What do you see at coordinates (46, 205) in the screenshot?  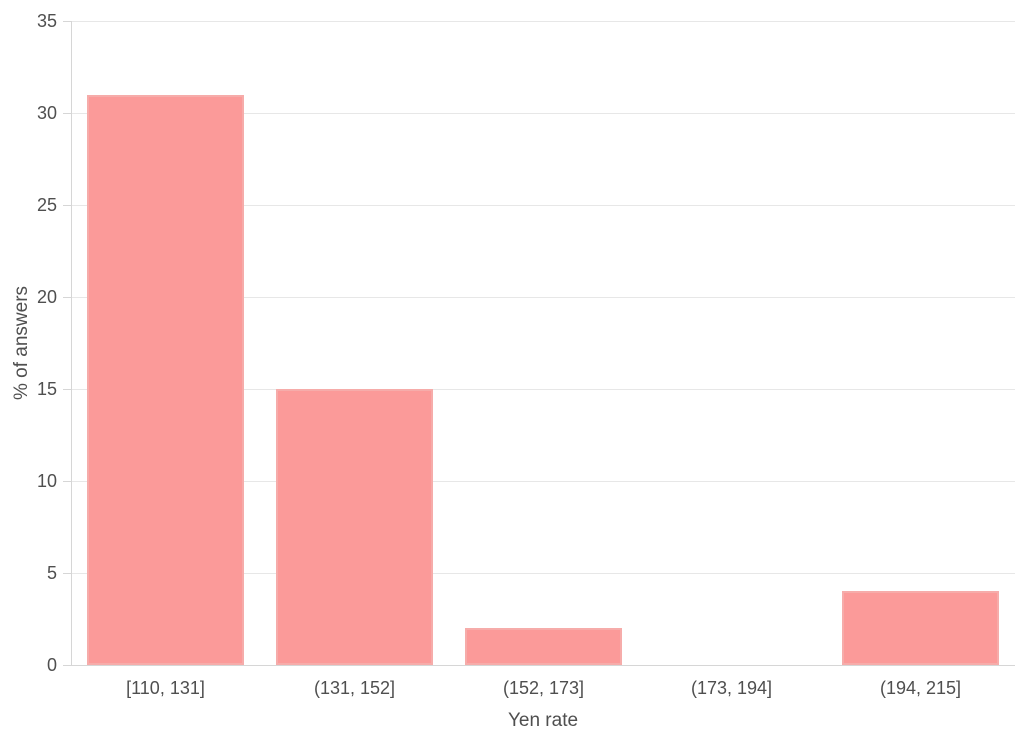 I see `y-tick-label: 25` at bounding box center [46, 205].